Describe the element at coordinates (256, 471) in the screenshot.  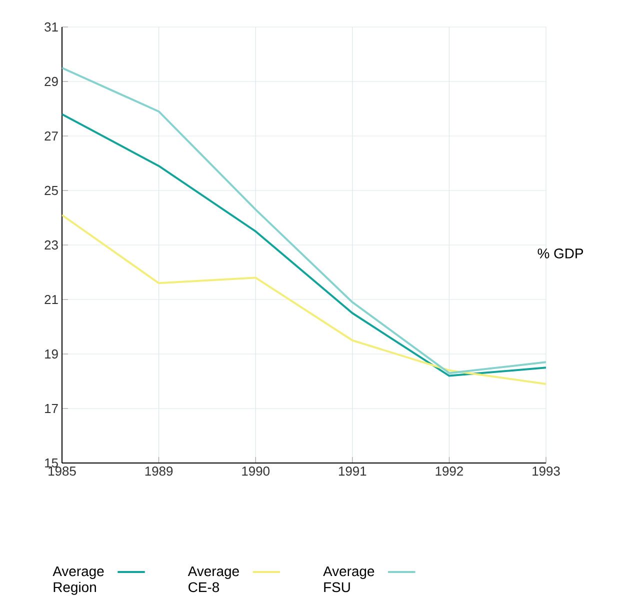
I see `x-tick-label: 1990` at that location.